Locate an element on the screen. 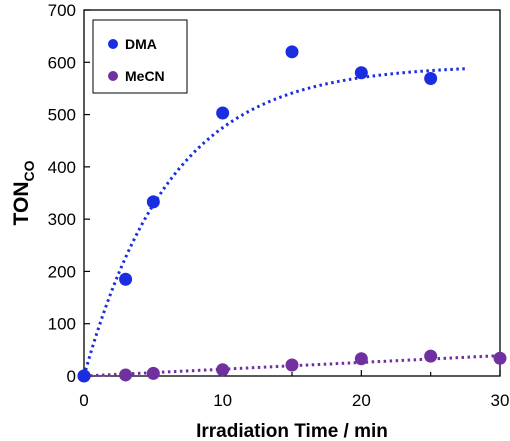 The height and width of the screenshot is (441, 510). y-axis-title: TONCO is located at coordinates (23, 192).